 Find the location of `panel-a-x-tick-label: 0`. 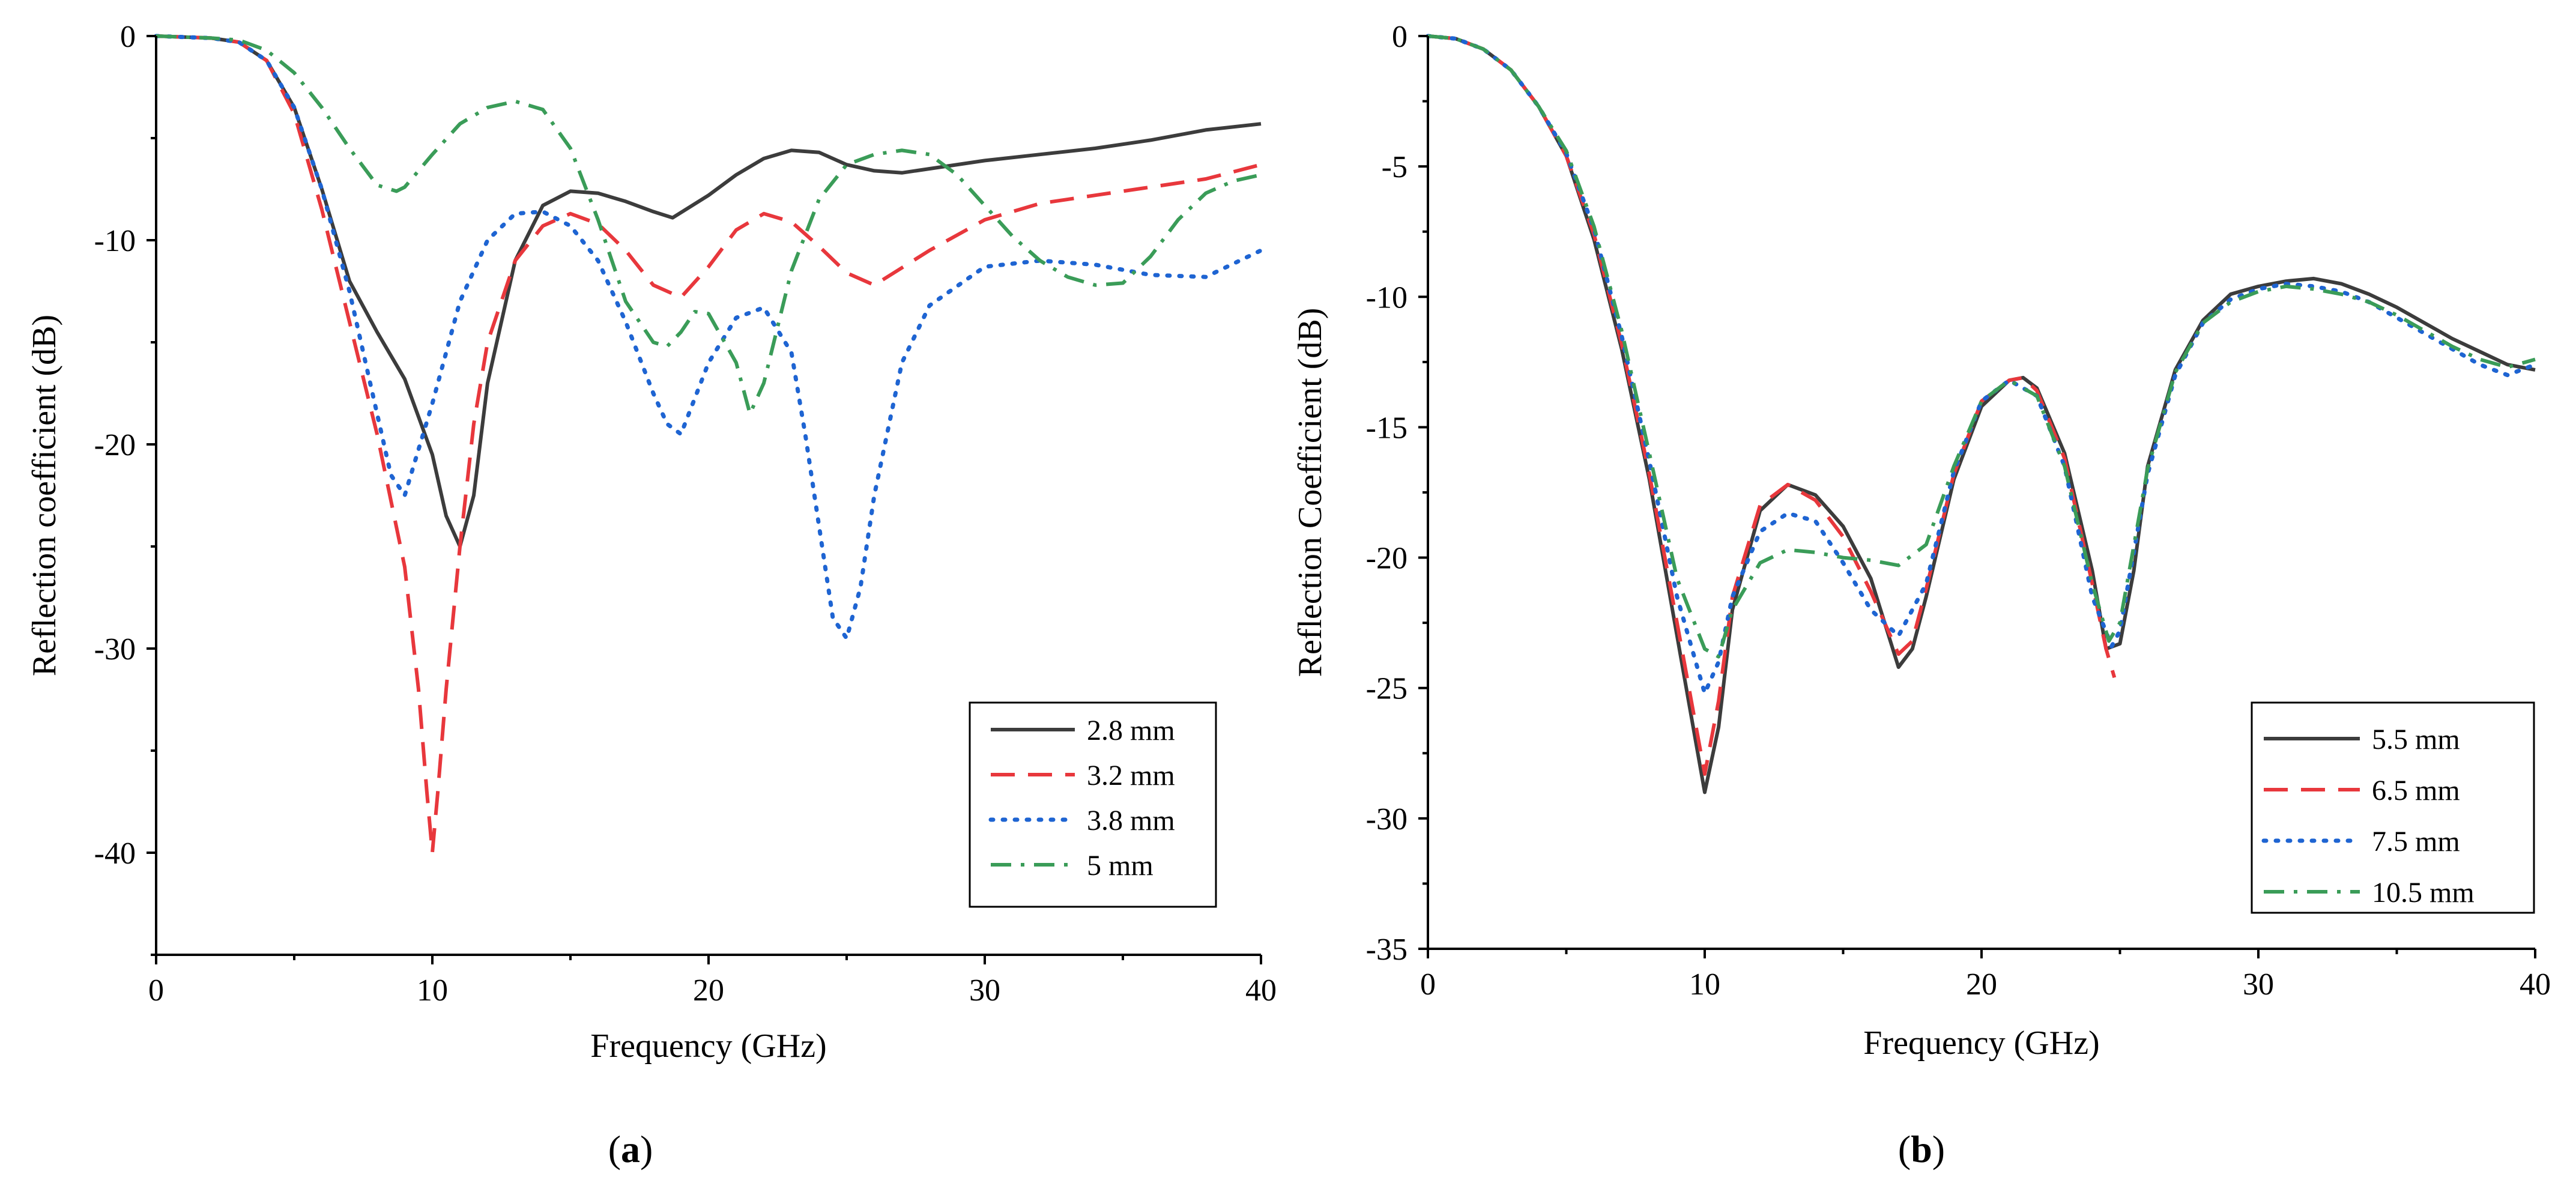

panel-a-x-tick-label: 0 is located at coordinates (156, 990).